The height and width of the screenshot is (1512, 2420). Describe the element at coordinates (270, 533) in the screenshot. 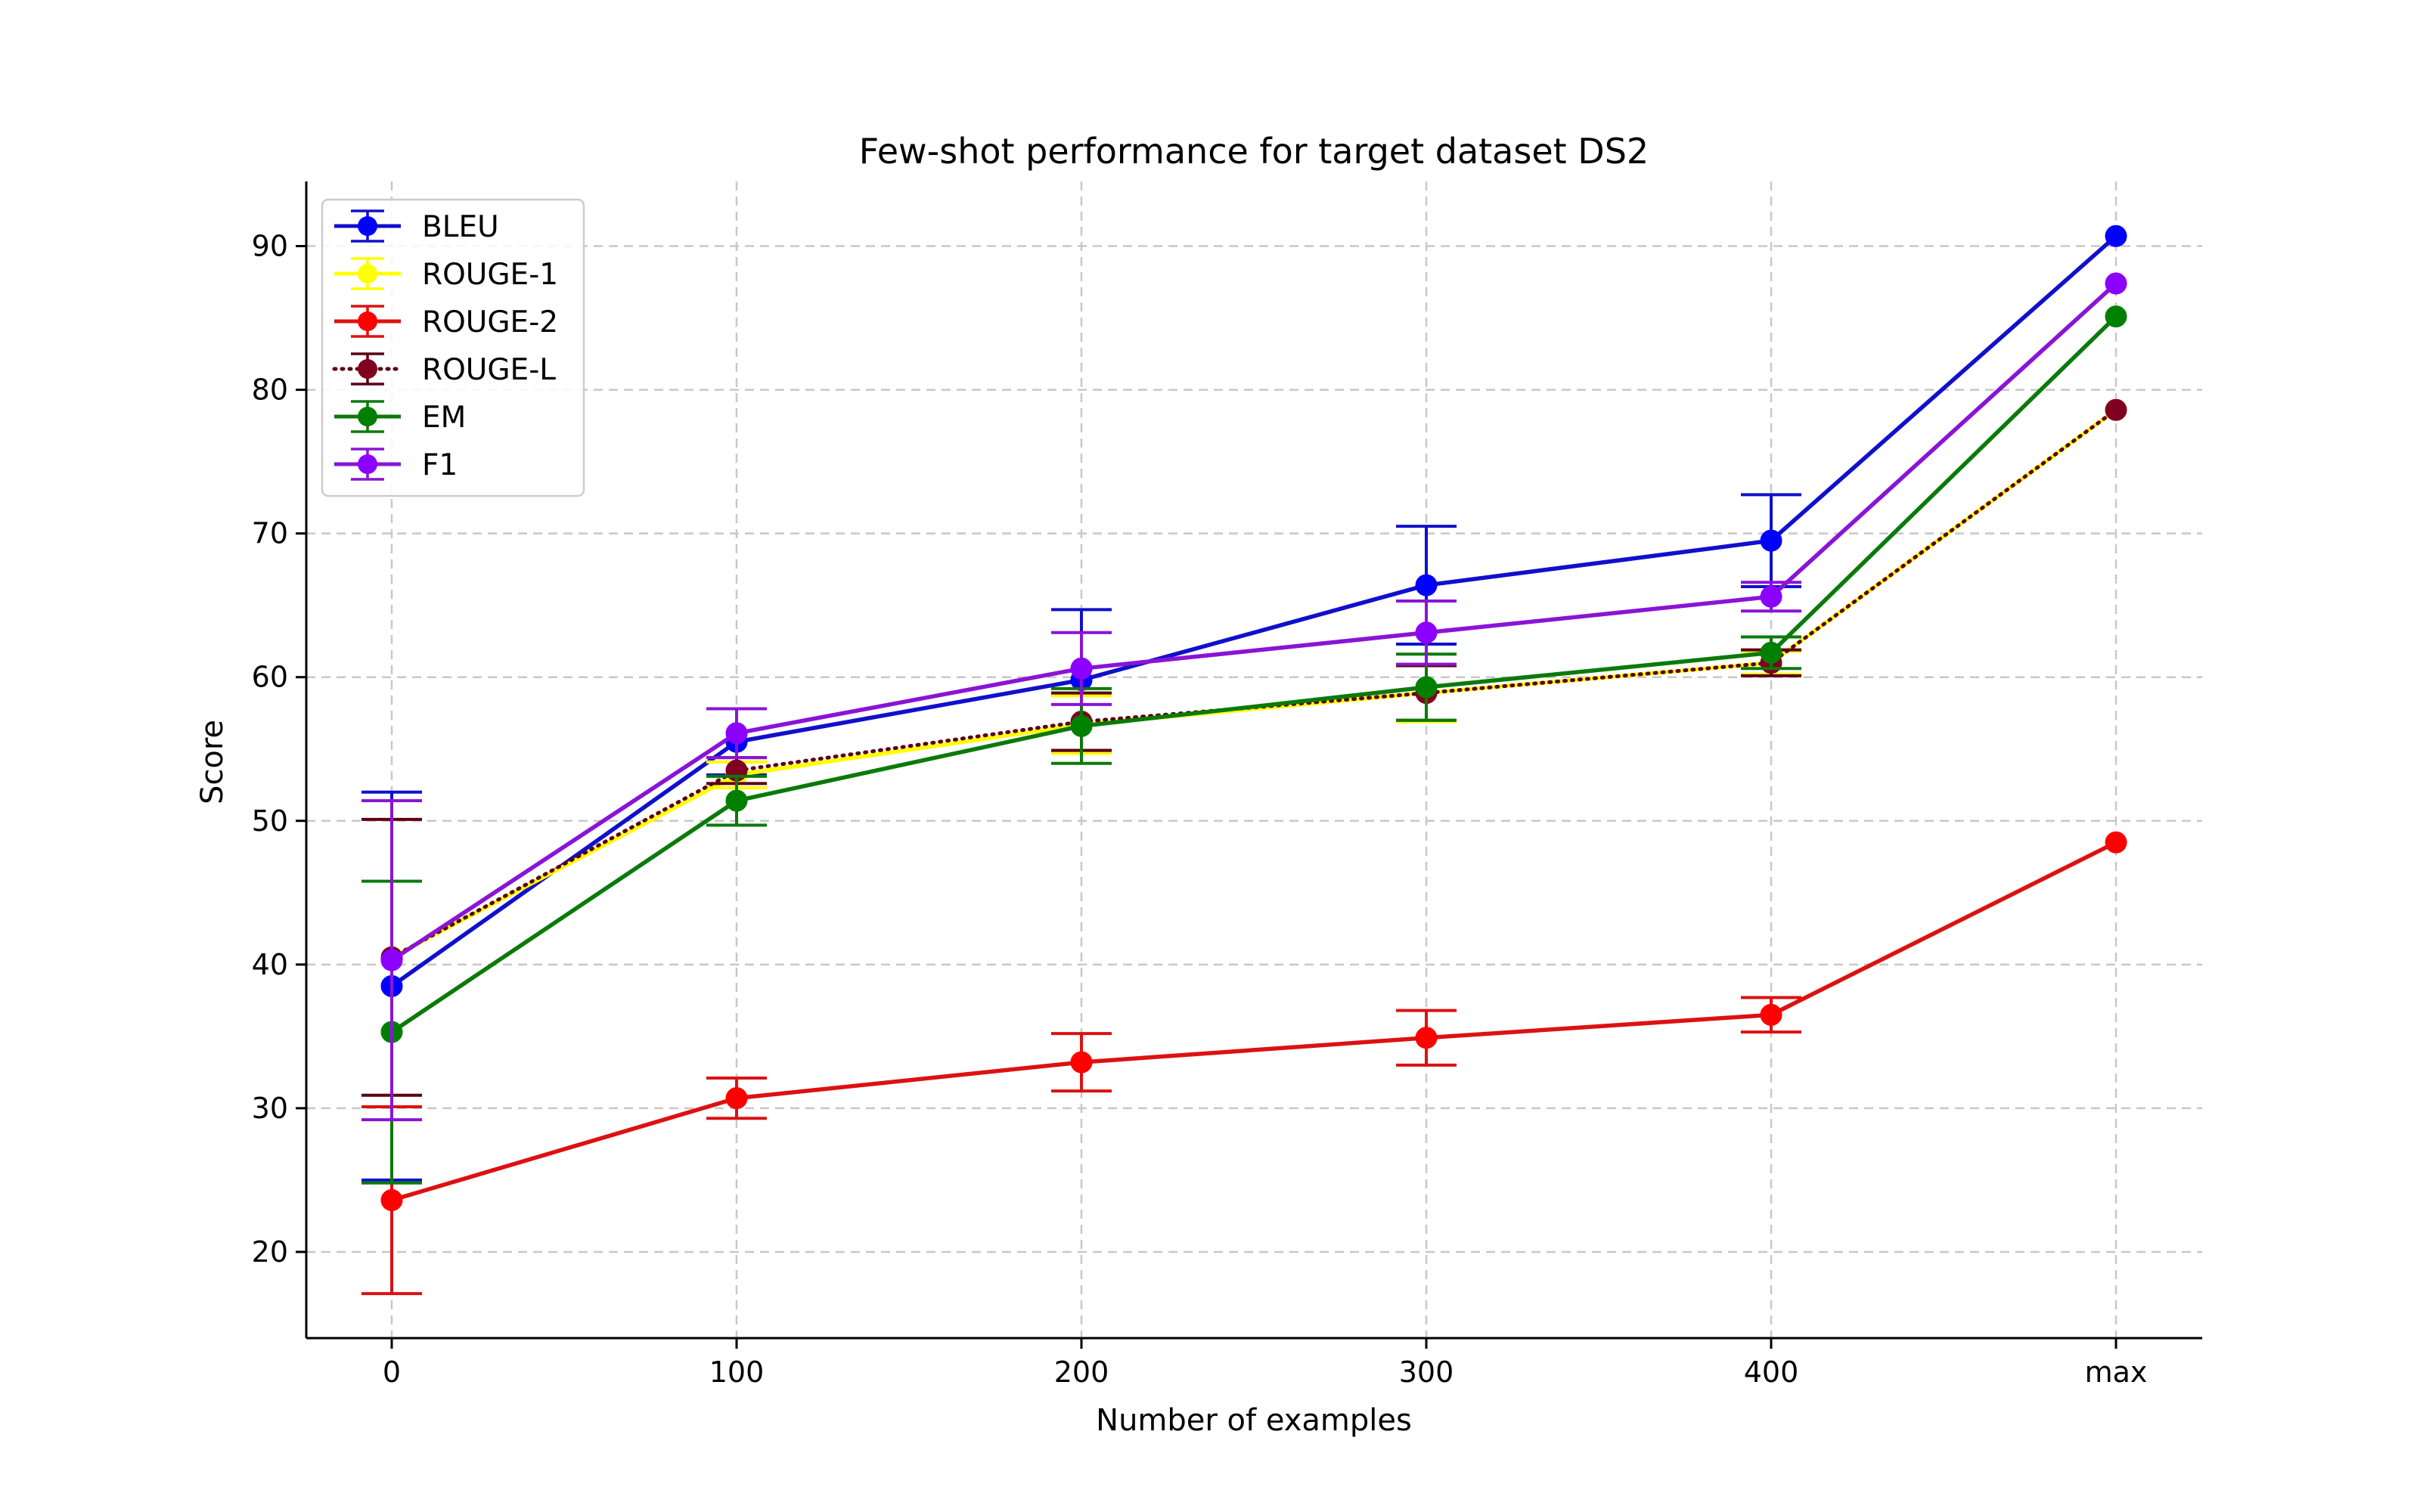

I see `y-tick-label: 70` at that location.